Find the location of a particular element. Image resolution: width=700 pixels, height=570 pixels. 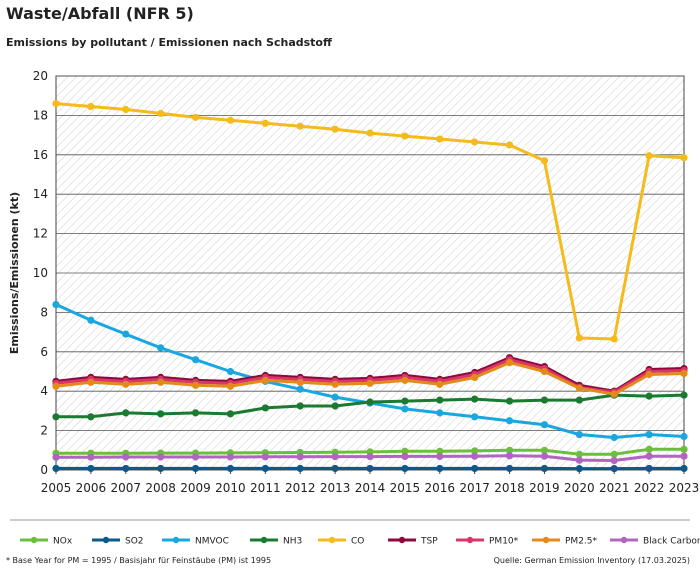

legend-label: NMVOC is located at coordinates (212, 542).